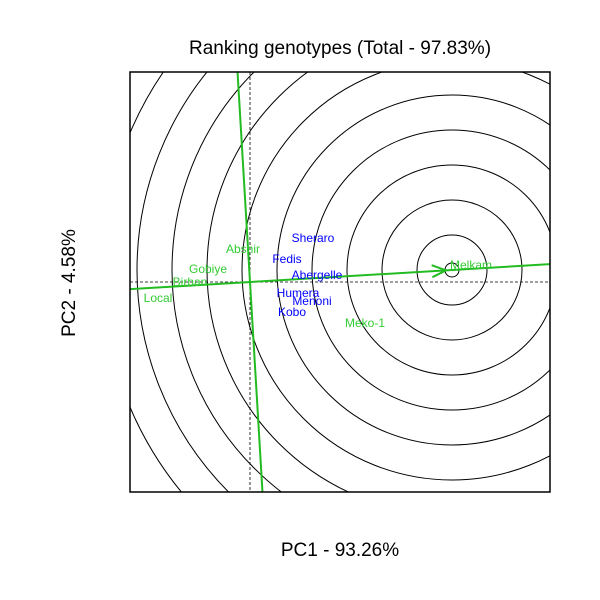 The height and width of the screenshot is (600, 600). Describe the element at coordinates (250, 282) in the screenshot. I see `aec-ordinate-line` at that location.